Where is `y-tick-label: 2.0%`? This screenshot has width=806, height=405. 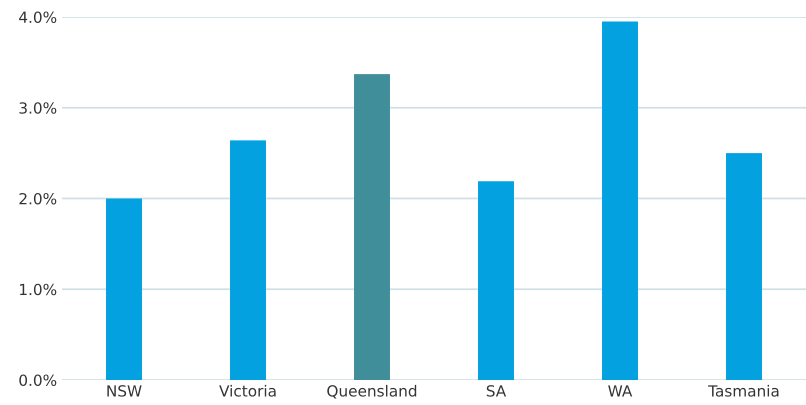
y-tick-label: 2.0% is located at coordinates (37, 198).